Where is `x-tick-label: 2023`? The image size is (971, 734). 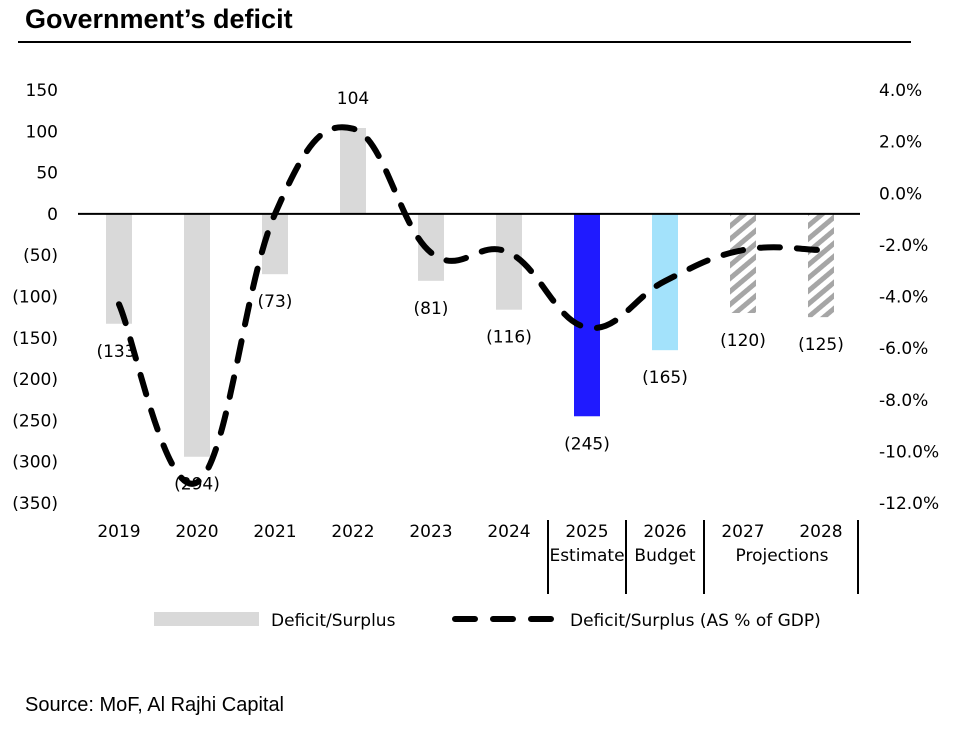
x-tick-label: 2023 is located at coordinates (430, 532).